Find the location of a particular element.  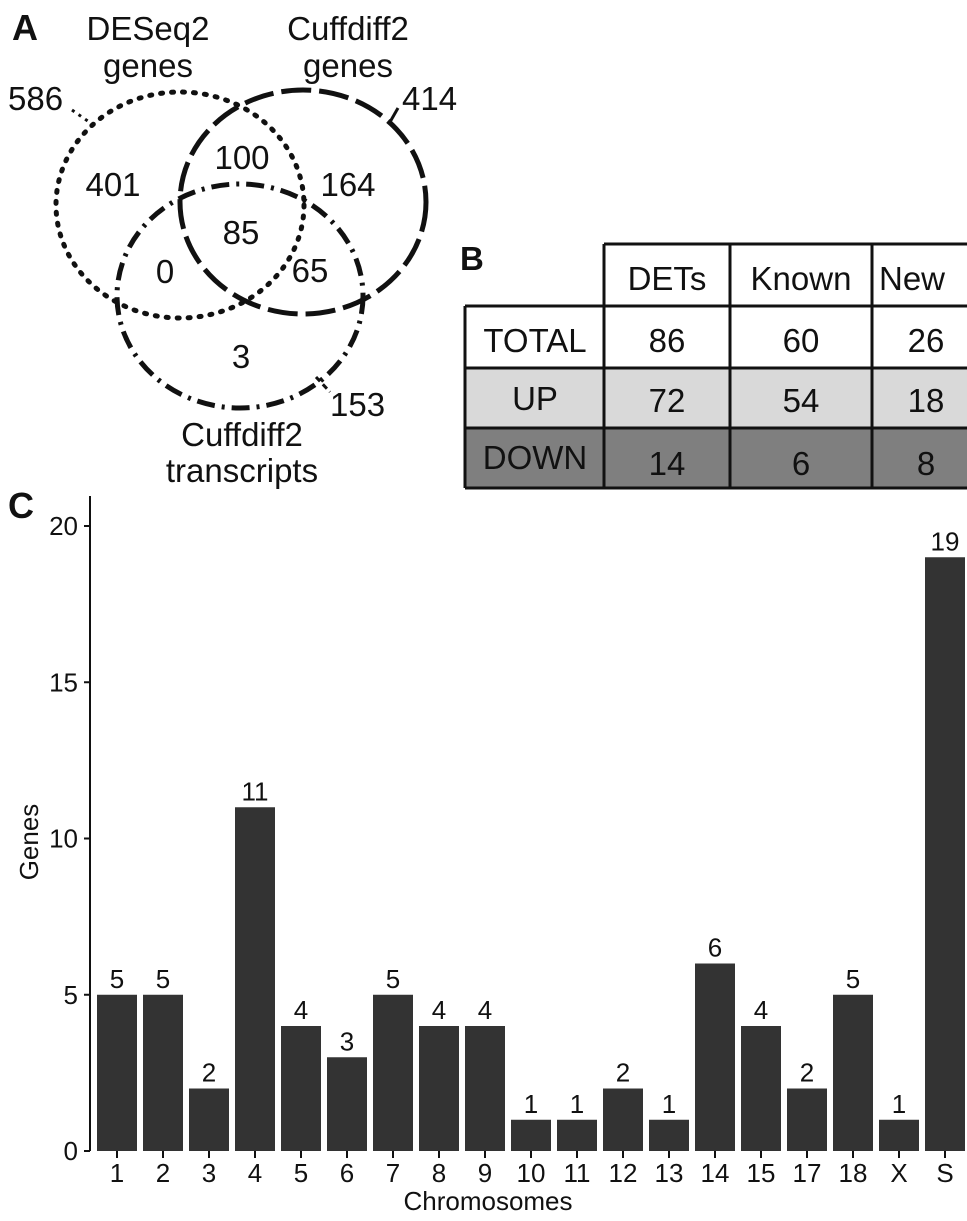

deseq2-circle is located at coordinates (180, 205).